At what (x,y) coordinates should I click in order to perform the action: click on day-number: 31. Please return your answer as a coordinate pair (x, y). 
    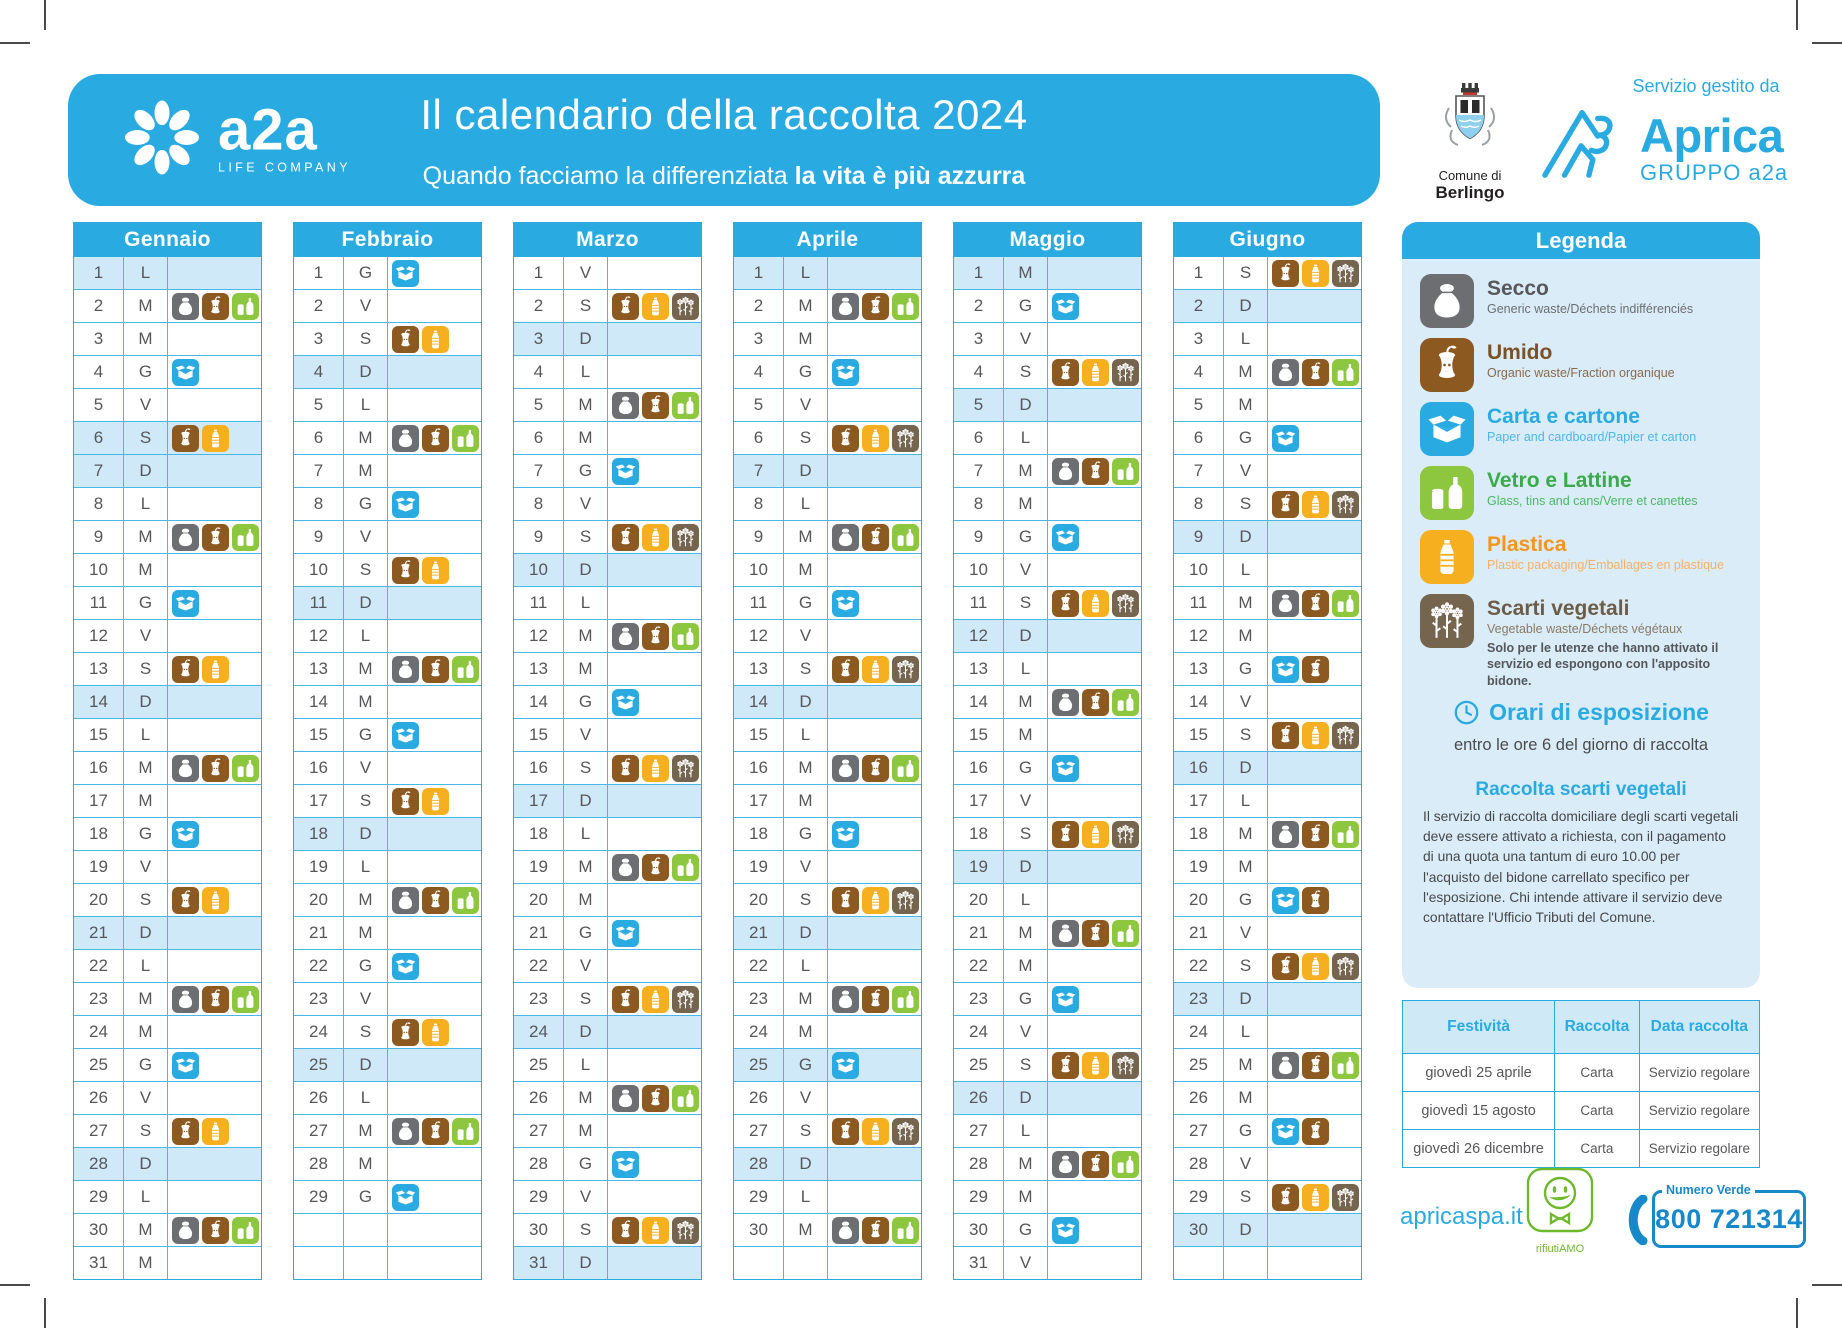
    Looking at the image, I should click on (539, 1263).